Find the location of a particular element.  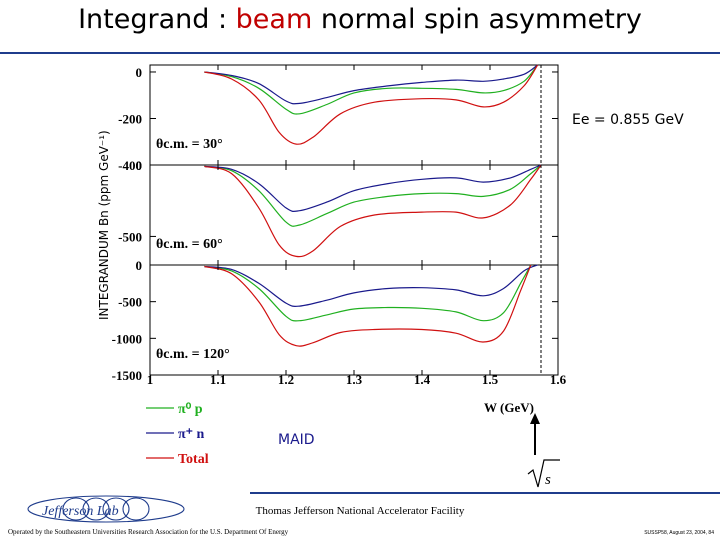

x-tick-label: 1 is located at coordinates (150, 379).